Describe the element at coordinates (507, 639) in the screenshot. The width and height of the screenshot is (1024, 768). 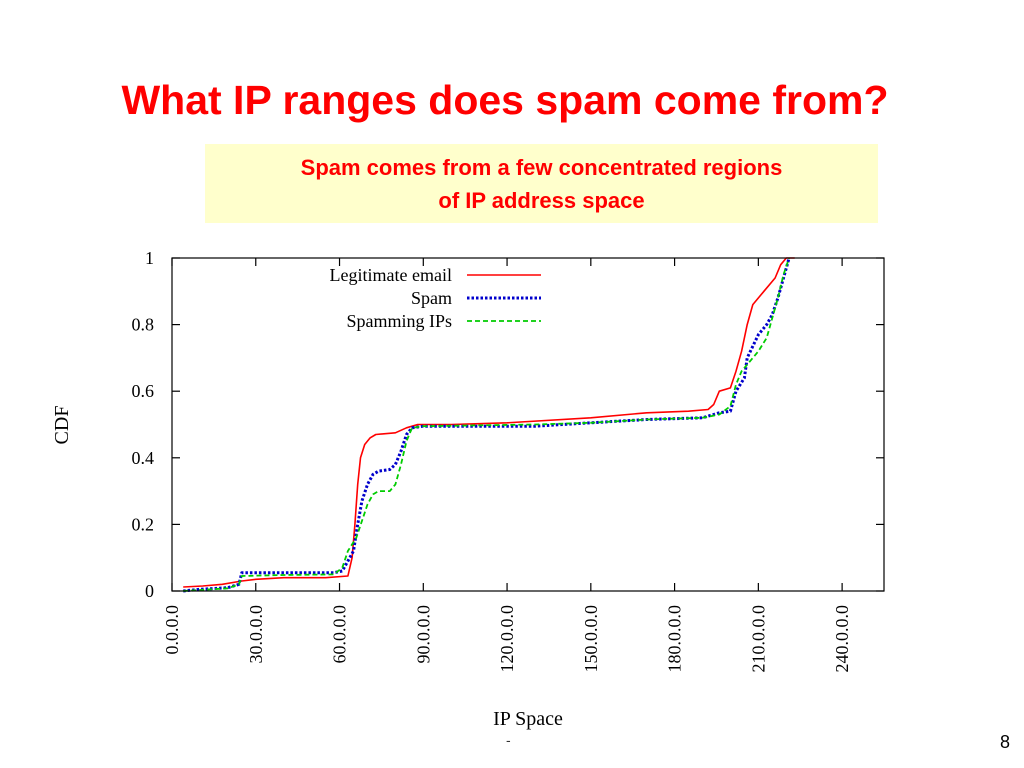
I see `x-tick-label: 120.0.0.0` at that location.